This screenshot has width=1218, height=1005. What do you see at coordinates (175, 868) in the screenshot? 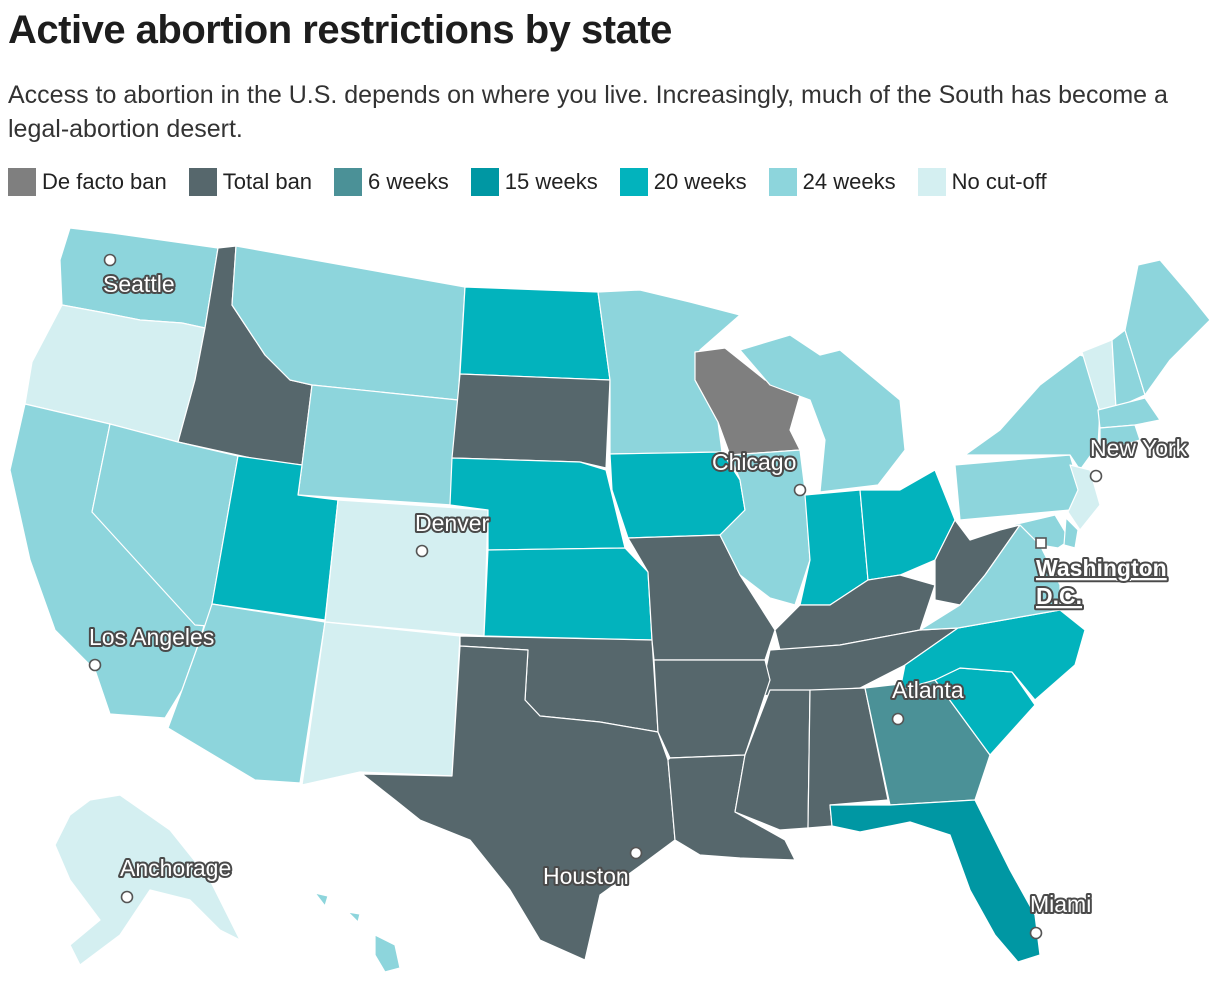
I see `city-label-anchorage: Anchorage` at bounding box center [175, 868].